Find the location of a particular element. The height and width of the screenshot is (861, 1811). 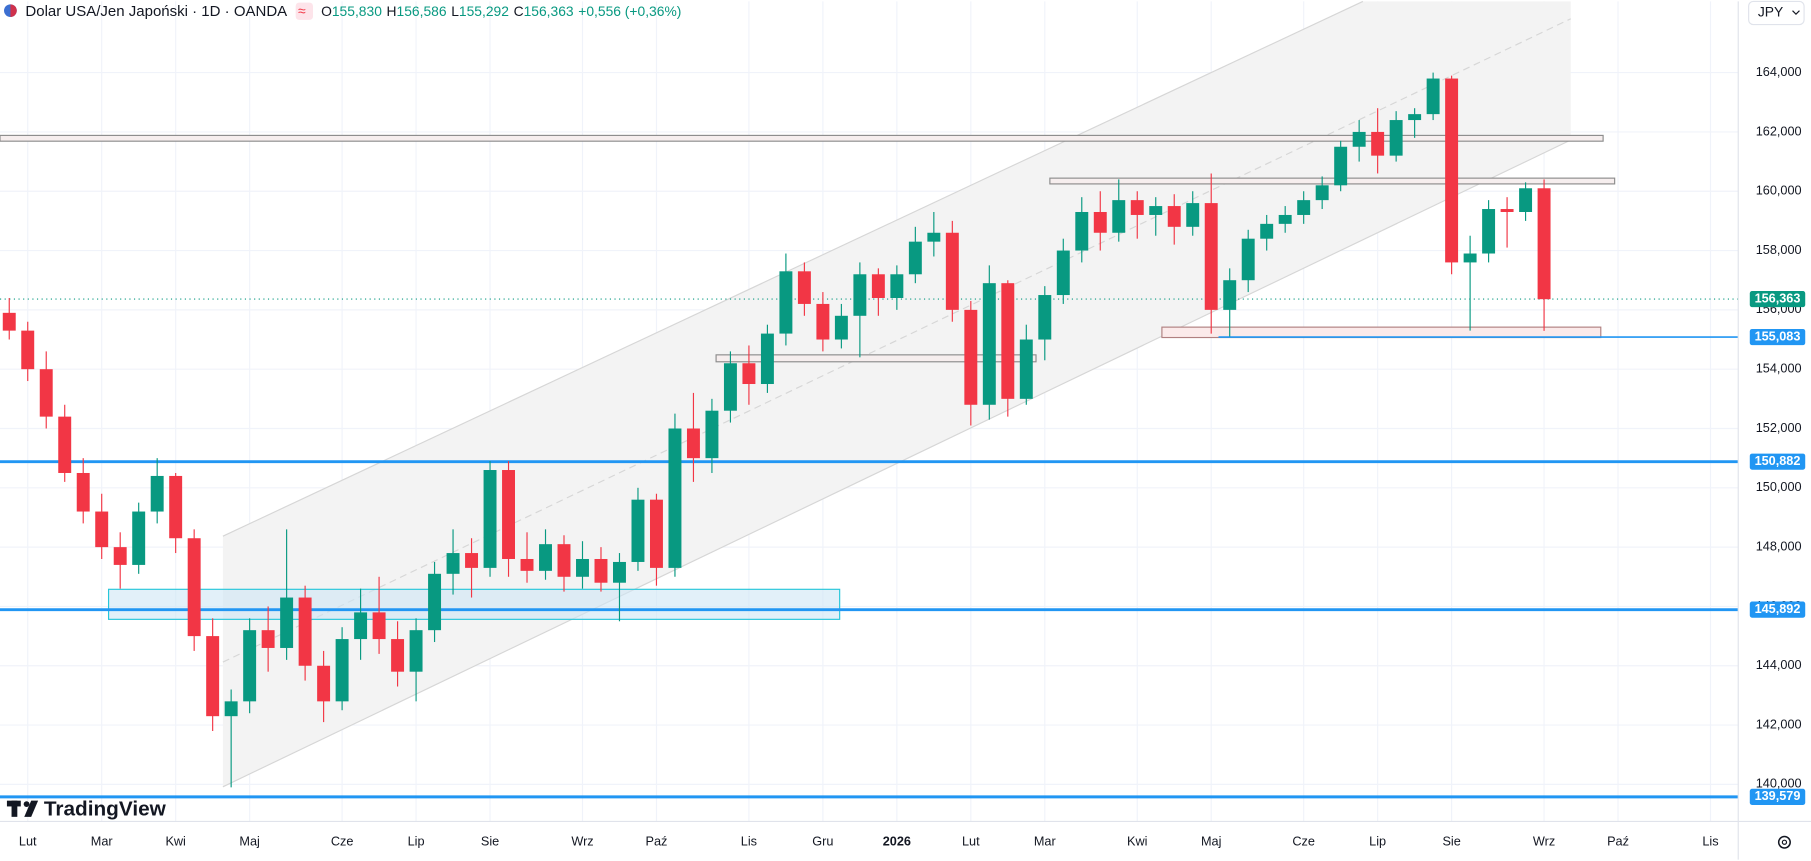

x-tick-label: Gru is located at coordinates (822, 842).